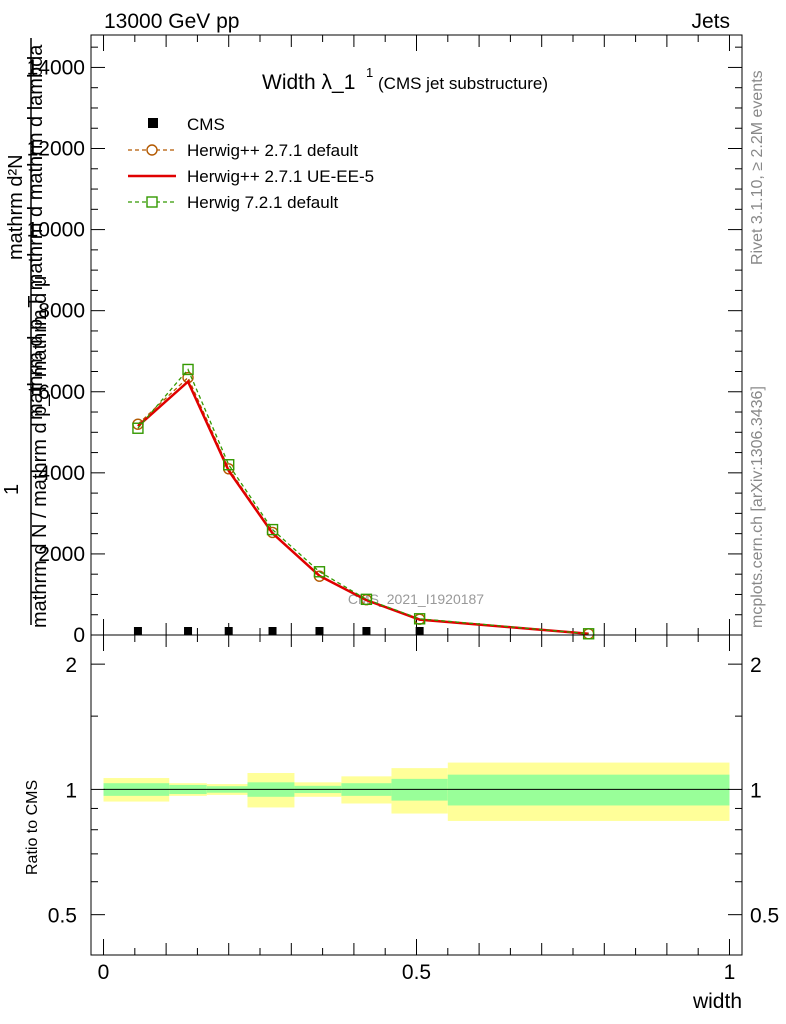 This screenshot has height=1024, width=786. Describe the element at coordinates (757, 167) in the screenshot. I see `rivet-label: Rivet 3.1.10, ≥ 2.2M events` at that location.